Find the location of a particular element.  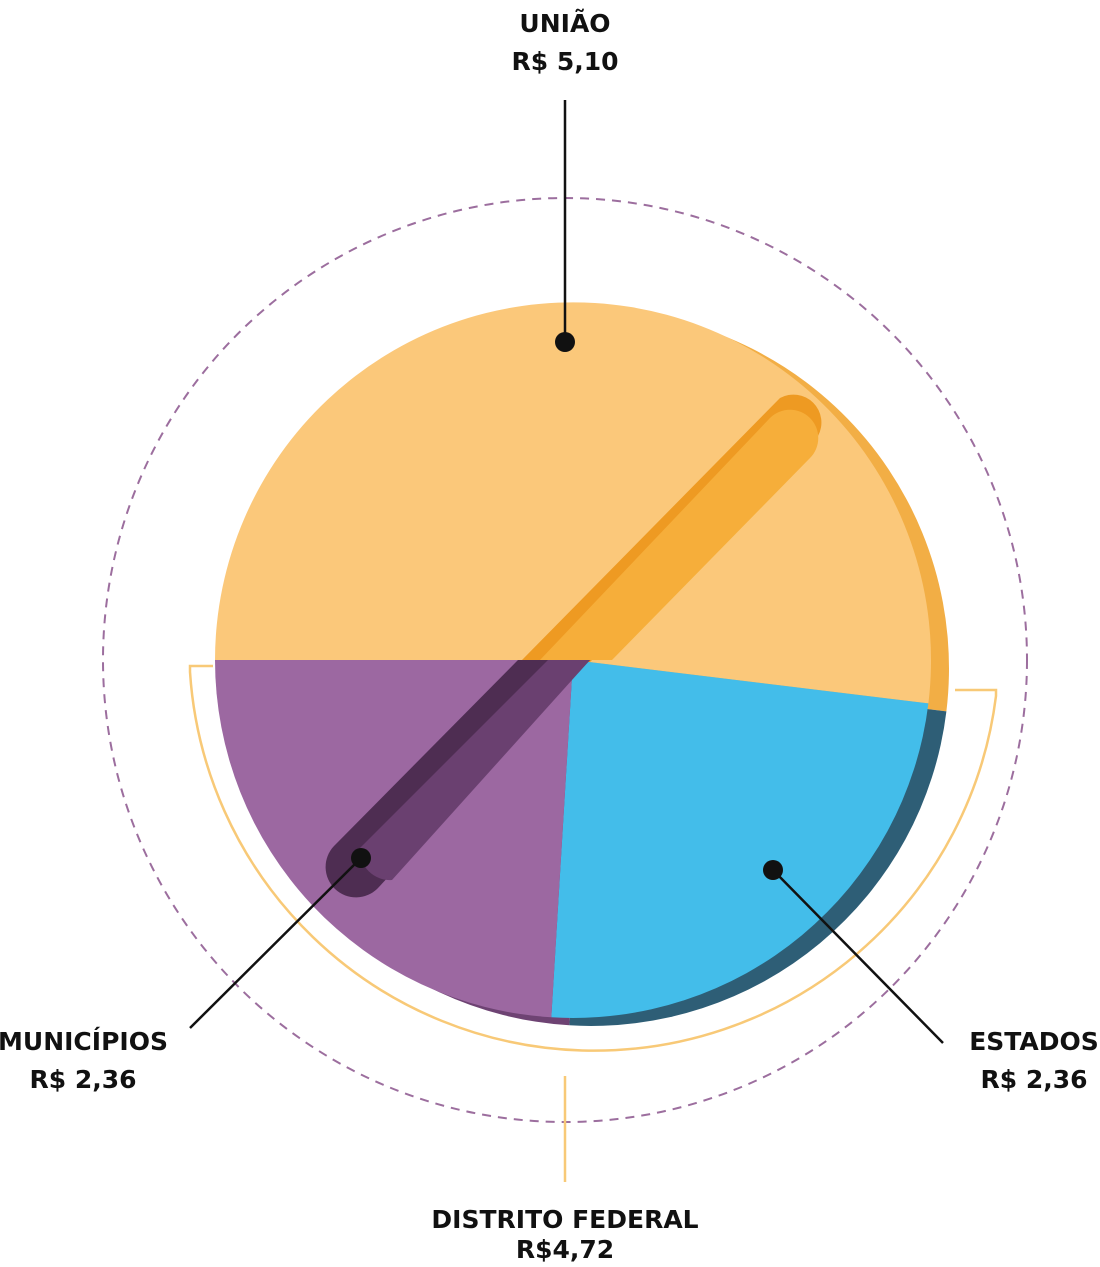

pill-handle-lower is located at coordinates (474, 770).